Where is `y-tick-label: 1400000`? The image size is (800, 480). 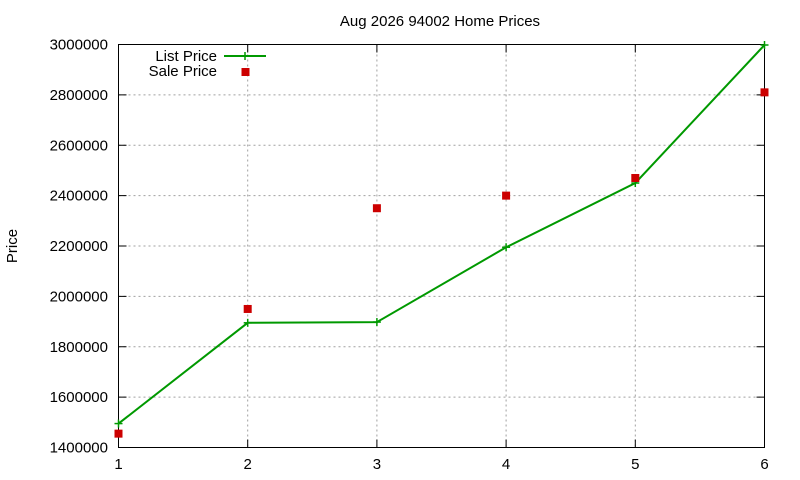
y-tick-label: 1400000 is located at coordinates (79, 448).